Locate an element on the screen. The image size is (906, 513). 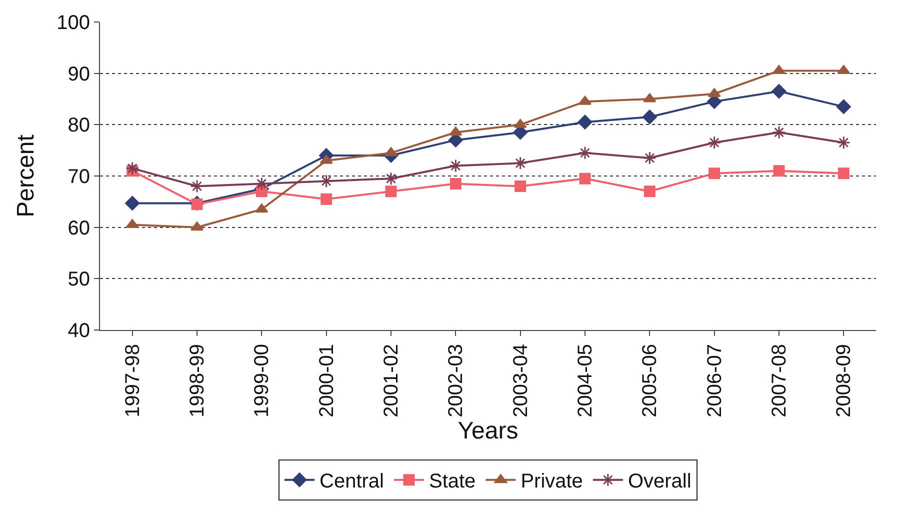
y-tick-label: 70 is located at coordinates (79, 177).